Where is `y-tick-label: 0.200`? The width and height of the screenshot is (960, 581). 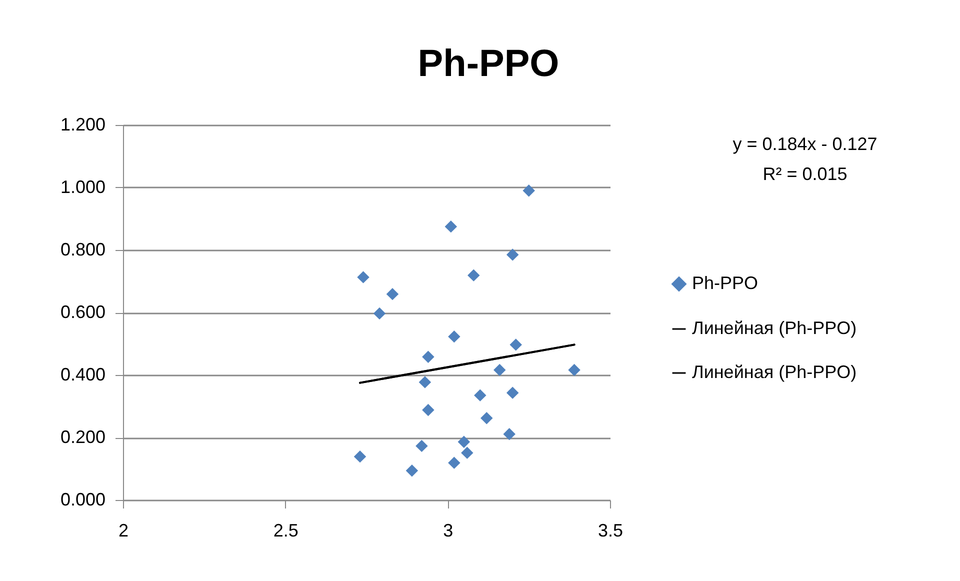
y-tick-label: 0.200 is located at coordinates (83, 437).